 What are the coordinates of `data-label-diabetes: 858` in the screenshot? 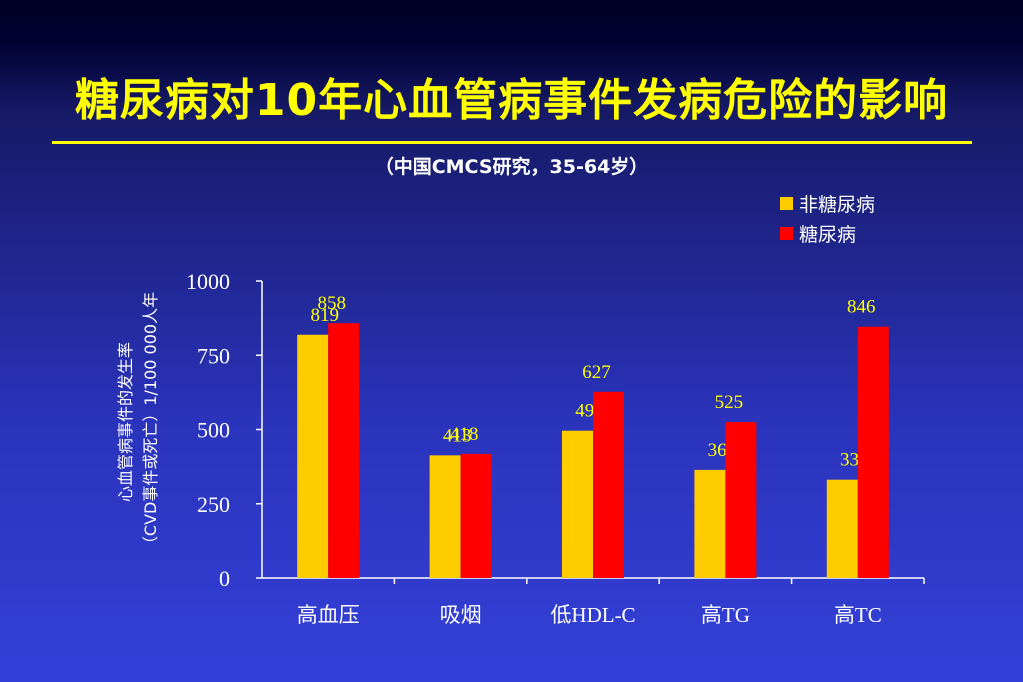 It's located at (331, 303).